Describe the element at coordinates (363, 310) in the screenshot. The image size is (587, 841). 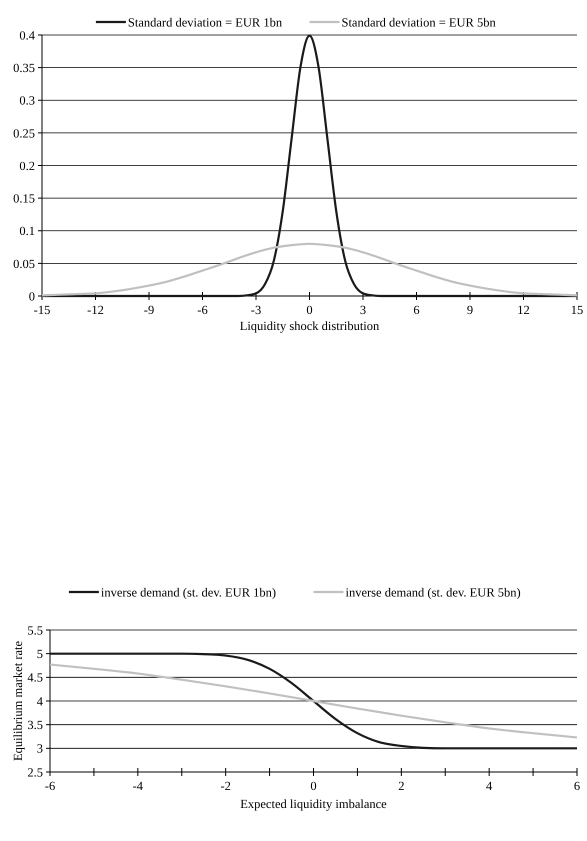
I see `x-tick-label: 3` at that location.